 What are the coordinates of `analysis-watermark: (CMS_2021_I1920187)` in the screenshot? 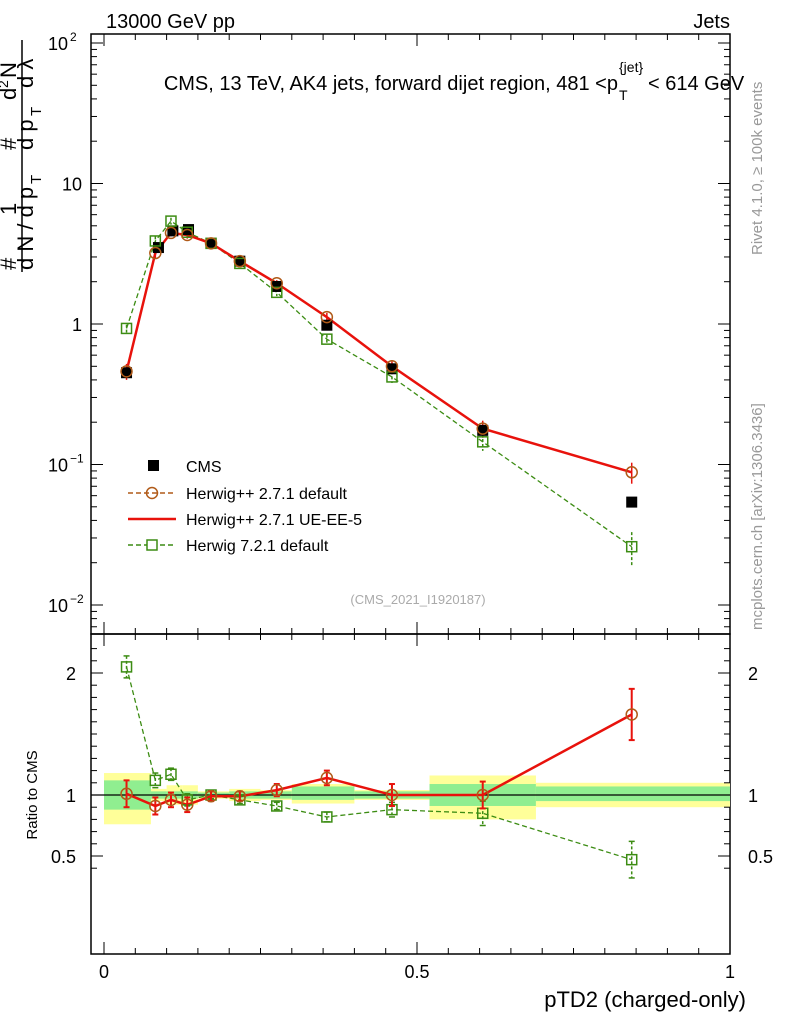 It's located at (417, 599).